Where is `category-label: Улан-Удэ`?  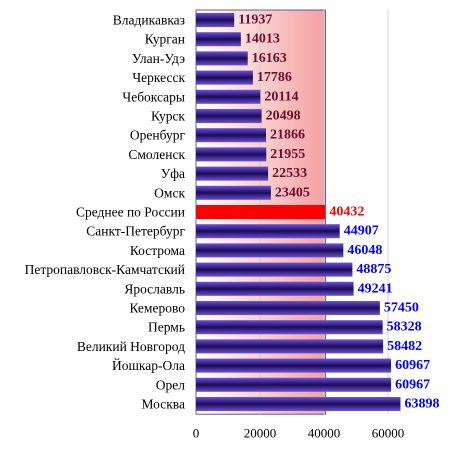 category-label: Улан-Удэ is located at coordinates (158, 58).